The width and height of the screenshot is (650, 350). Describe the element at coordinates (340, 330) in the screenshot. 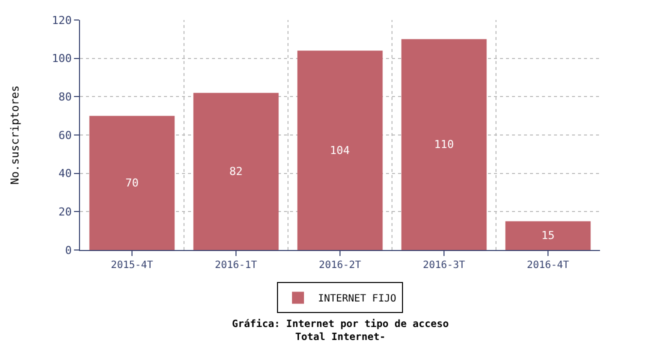

I see `text: Gráfica: Internet por tipo de acceso Total Internet-` at that location.